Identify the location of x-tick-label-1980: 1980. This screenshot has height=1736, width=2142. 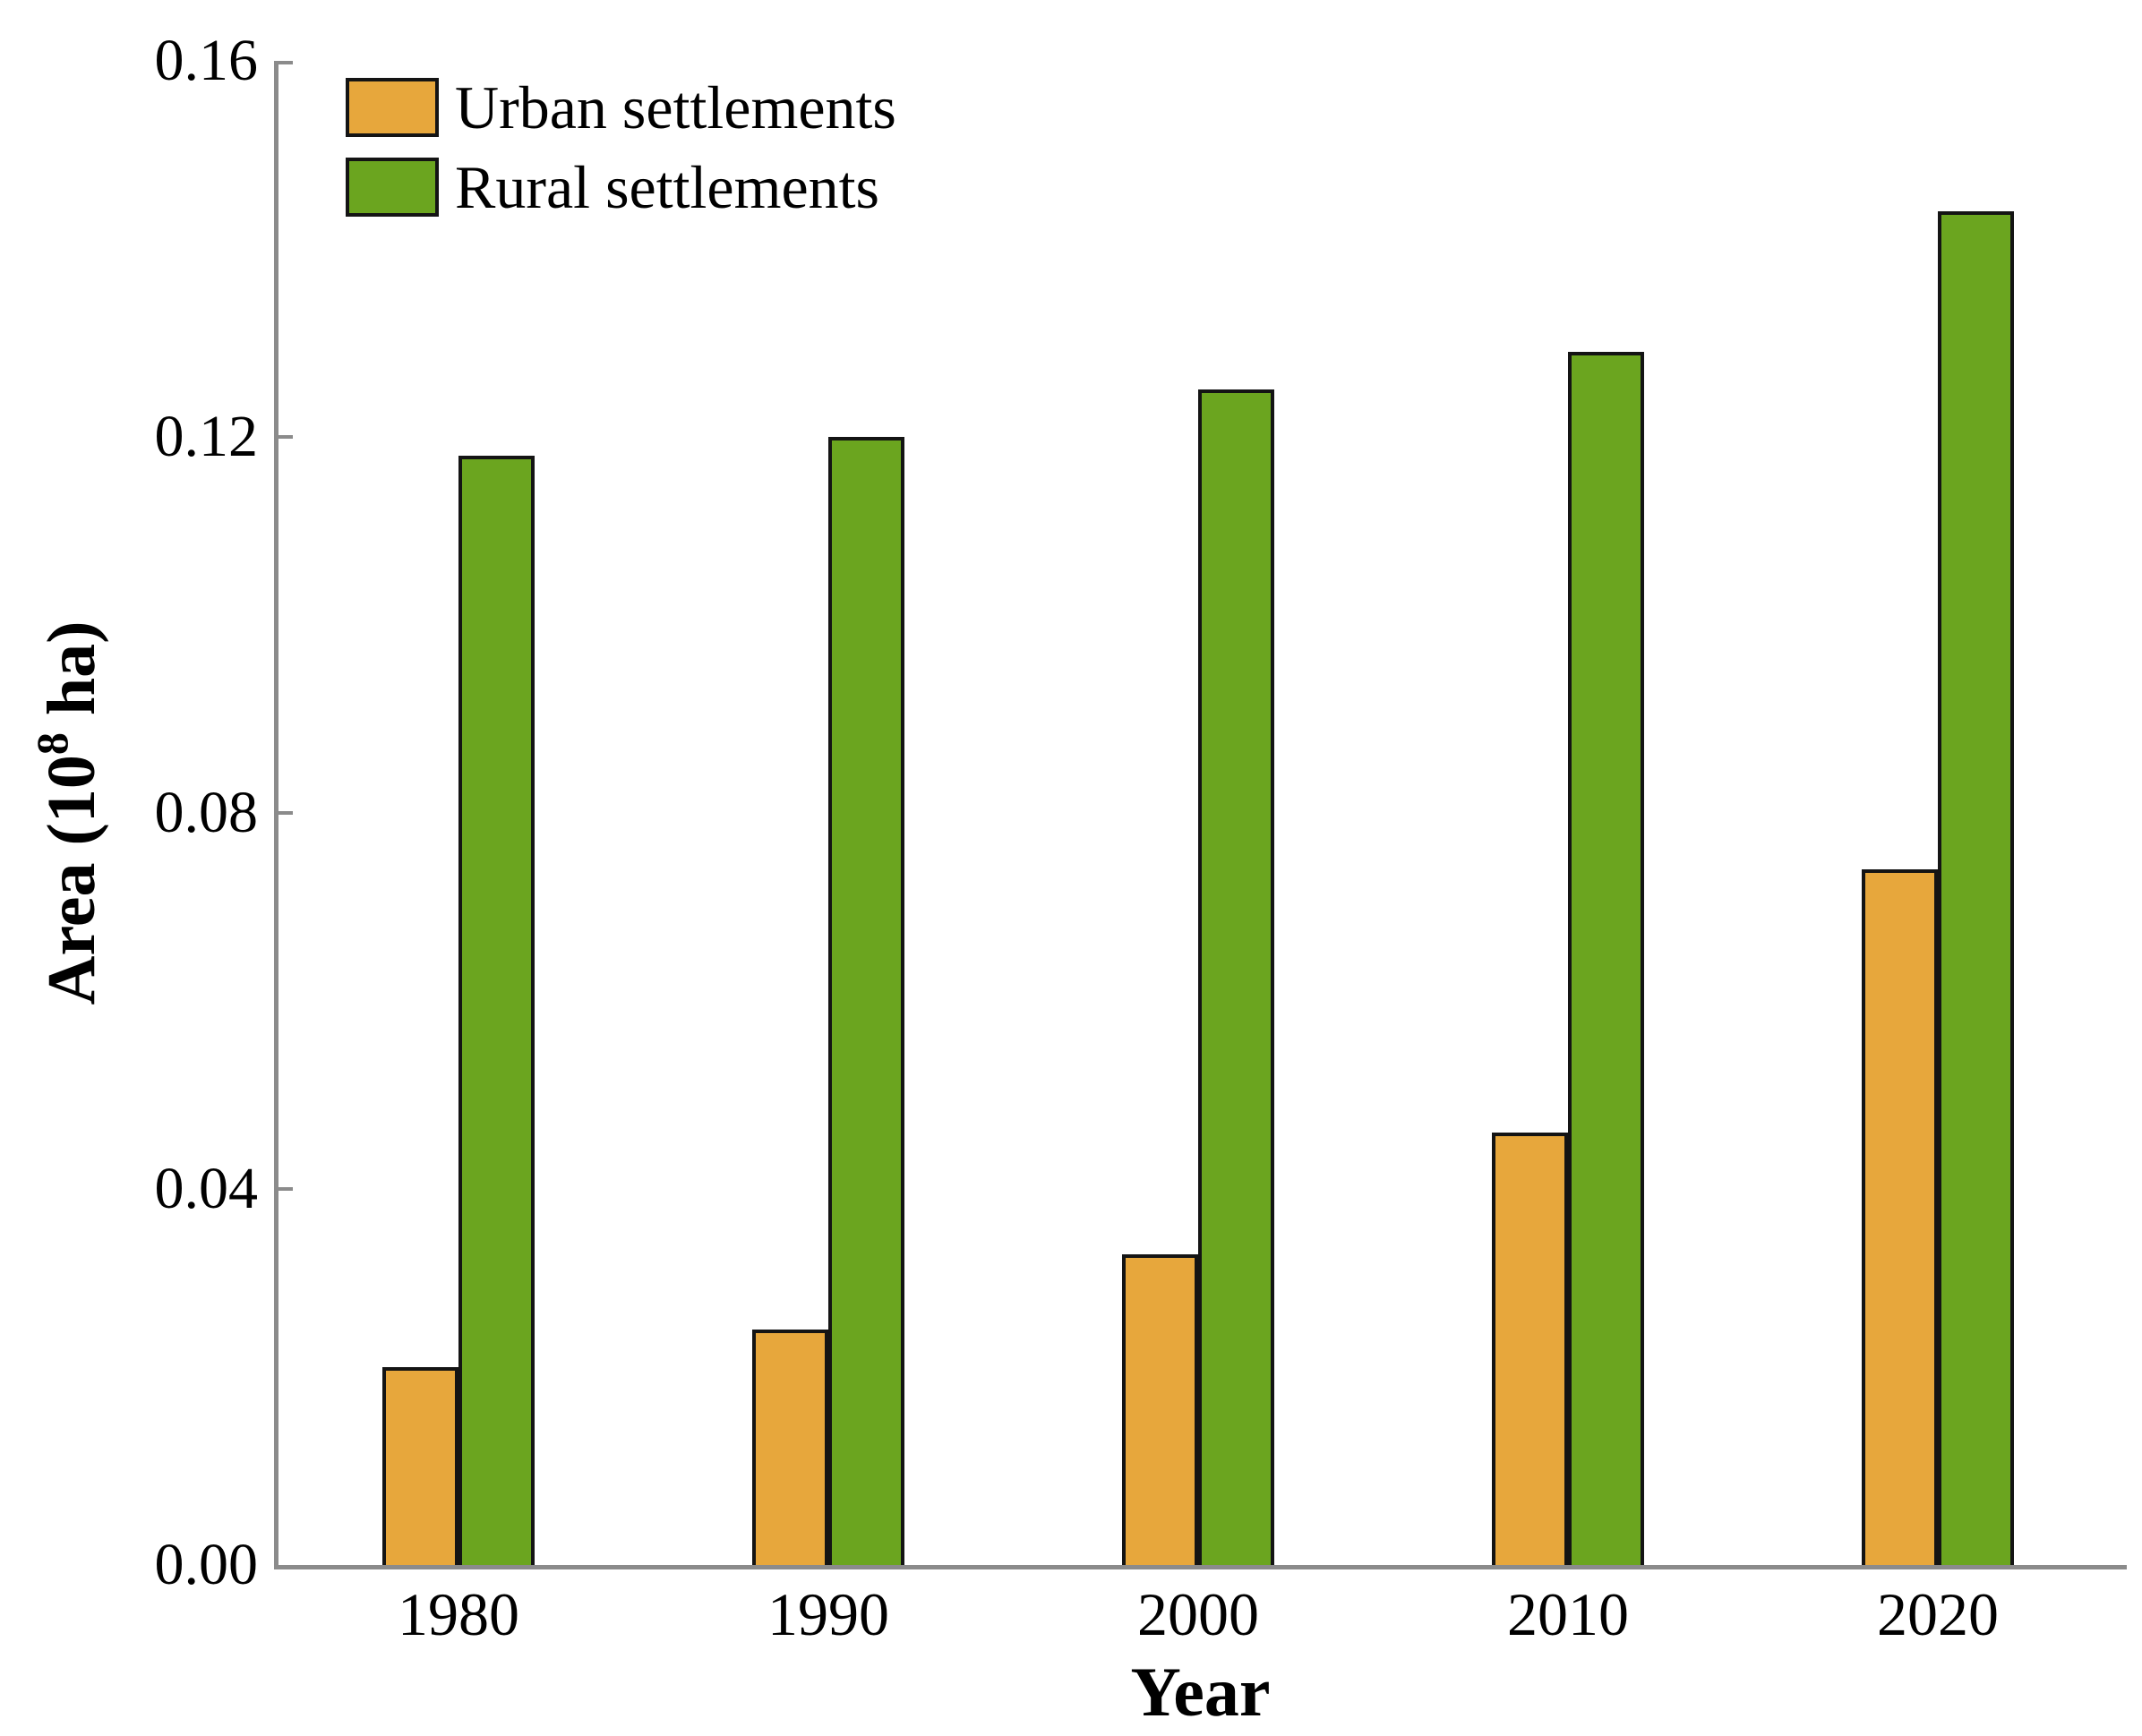
(459, 1614).